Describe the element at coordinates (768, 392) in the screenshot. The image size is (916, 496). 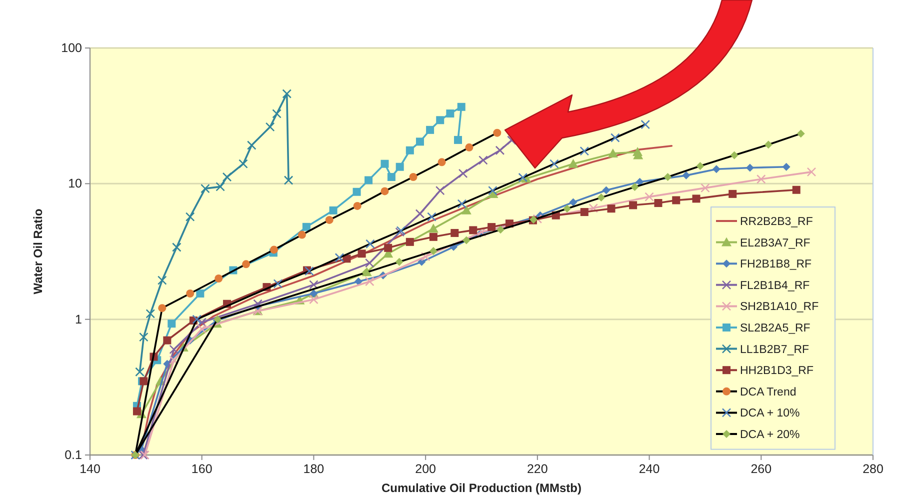
I see `legend-label: DCA Trend` at that location.